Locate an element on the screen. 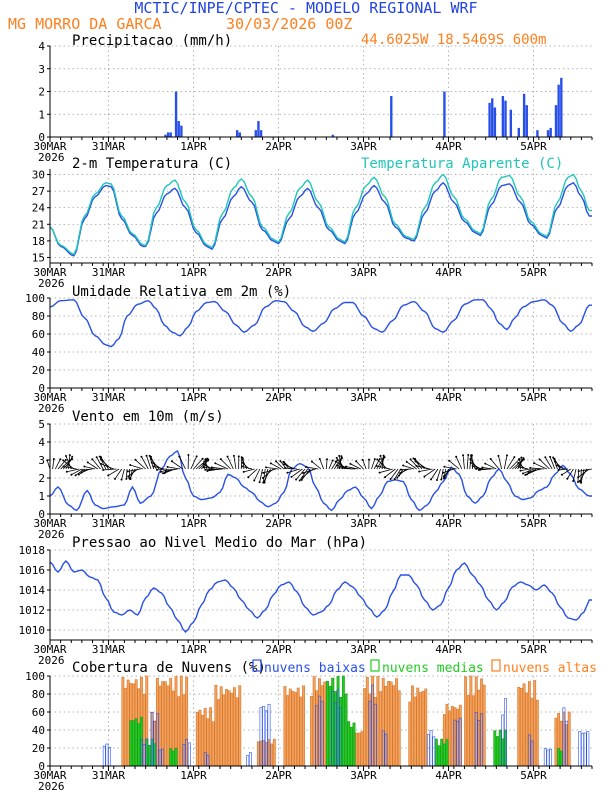 This screenshot has width=612, height=796. x-tick-label: 31MAR is located at coordinates (108, 397).